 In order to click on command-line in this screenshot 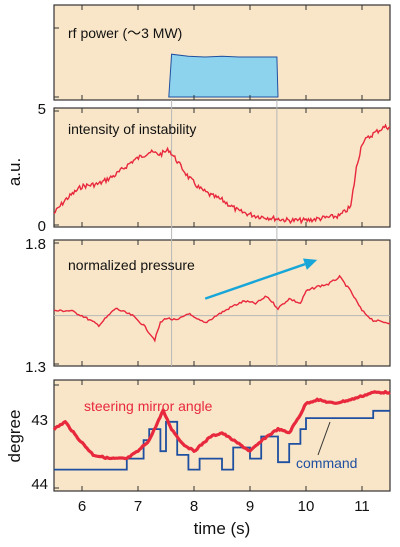, I will do `click(222, 440)`.